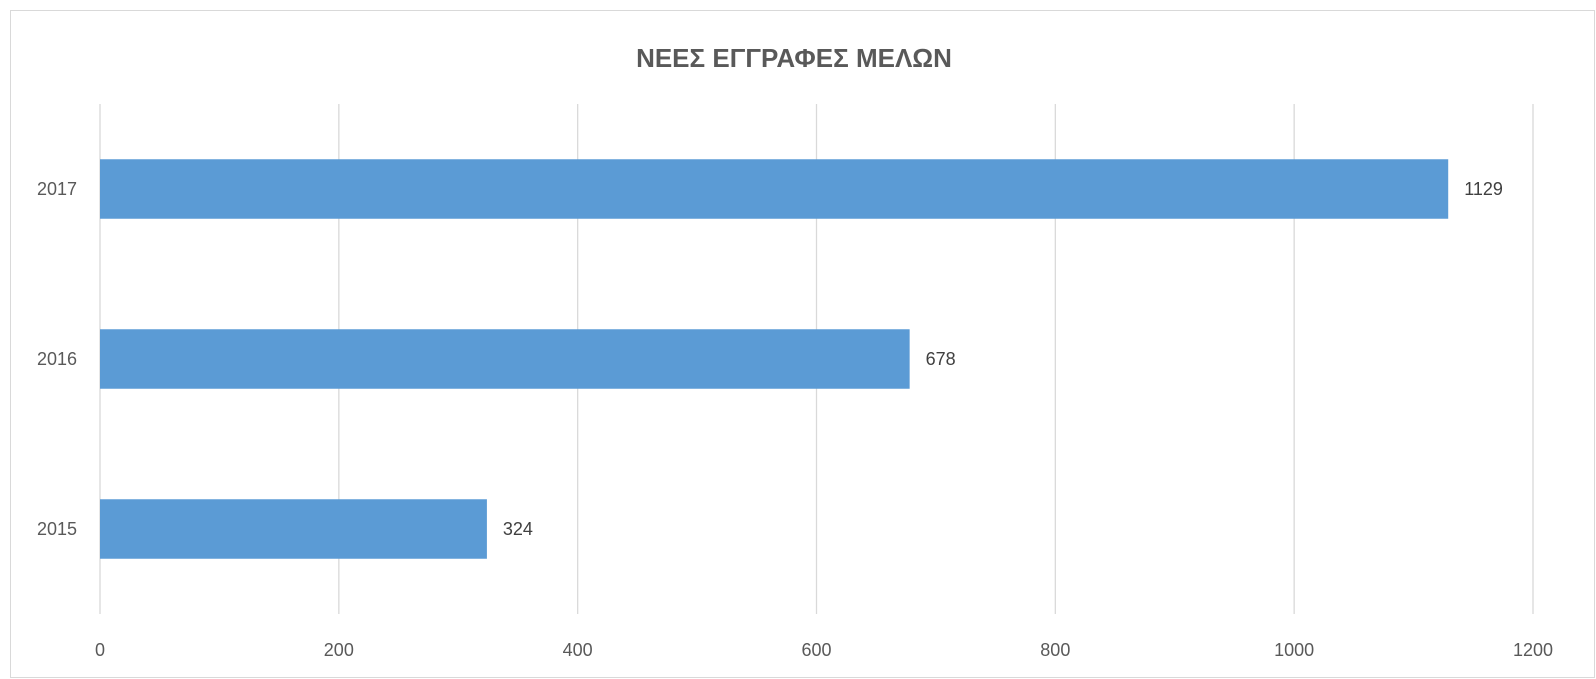 The width and height of the screenshot is (1596, 679). Describe the element at coordinates (57, 529) in the screenshot. I see `y-tick-label-2015: 2015` at that location.